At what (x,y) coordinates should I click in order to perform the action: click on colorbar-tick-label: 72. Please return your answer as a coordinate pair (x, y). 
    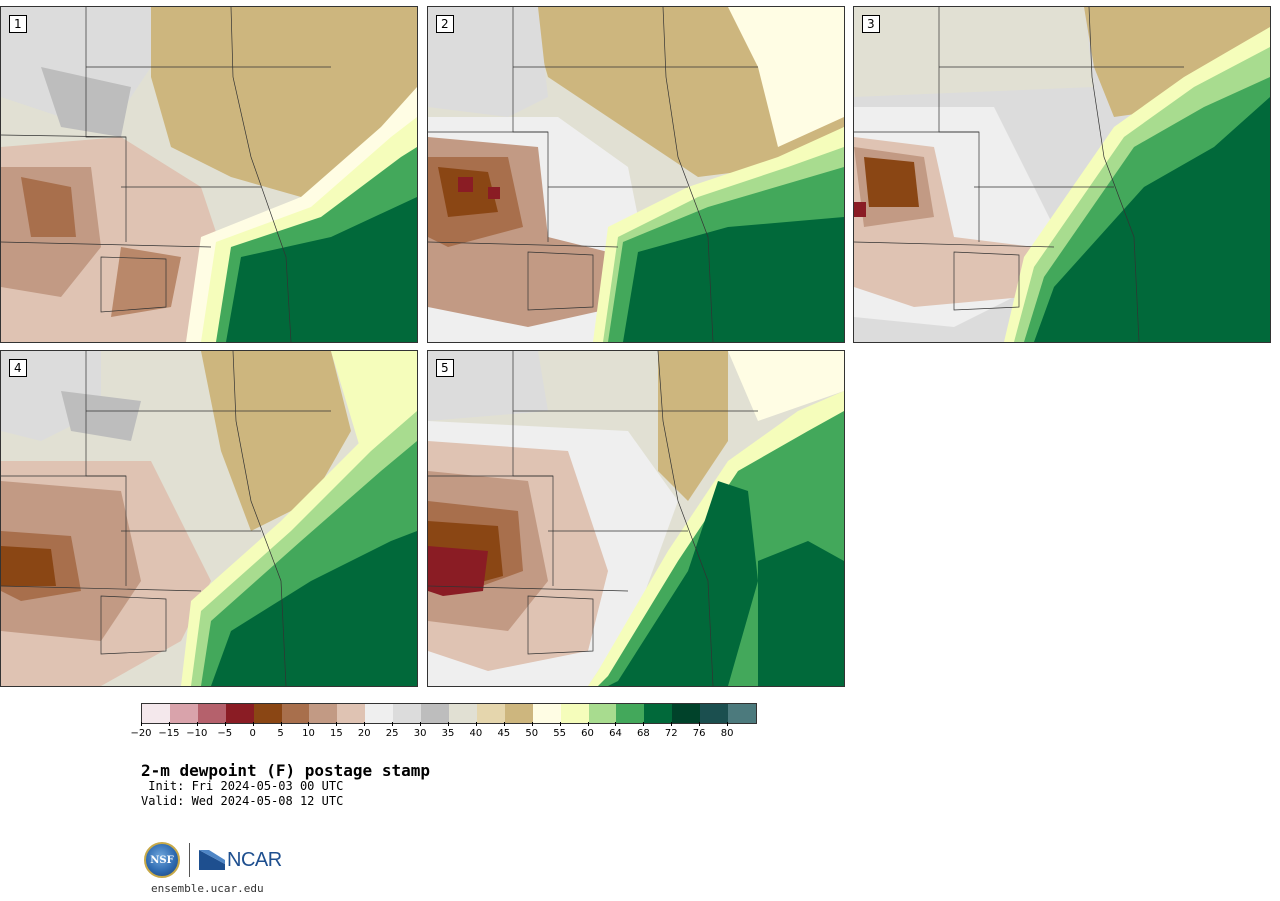
    Looking at the image, I should click on (671, 733).